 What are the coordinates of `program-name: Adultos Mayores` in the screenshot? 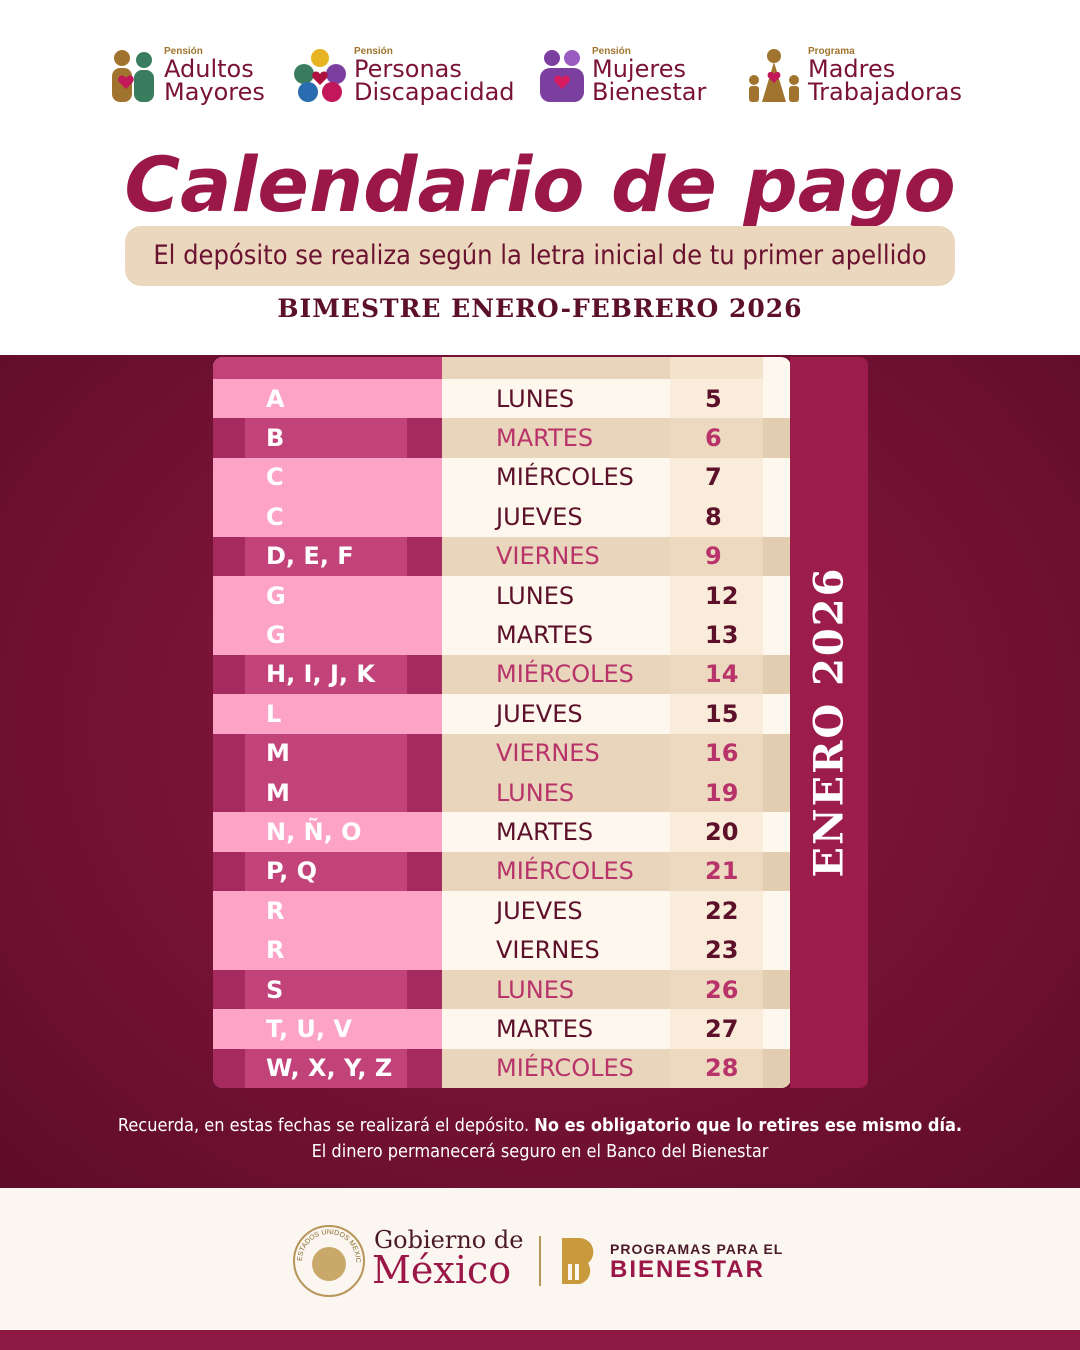 It's located at (214, 80).